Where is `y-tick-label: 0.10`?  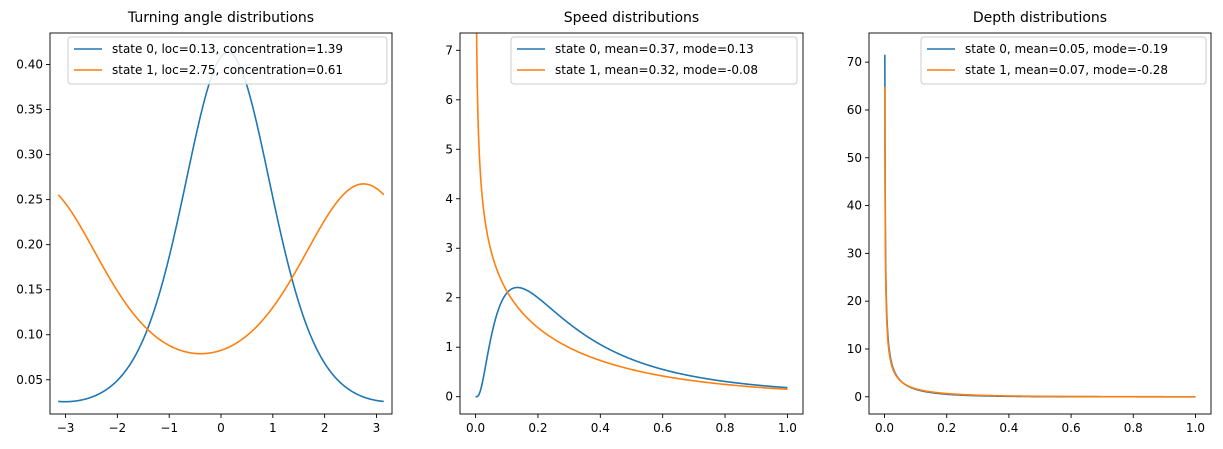 y-tick-label: 0.10 is located at coordinates (29, 335).